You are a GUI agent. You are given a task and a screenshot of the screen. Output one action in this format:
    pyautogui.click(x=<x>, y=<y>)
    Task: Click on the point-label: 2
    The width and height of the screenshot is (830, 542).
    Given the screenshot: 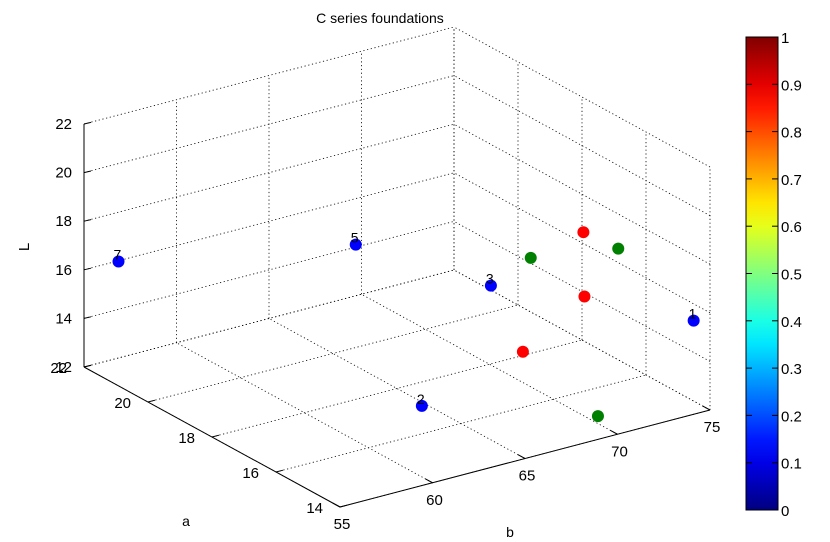 What is the action you would take?
    pyautogui.click(x=421, y=399)
    